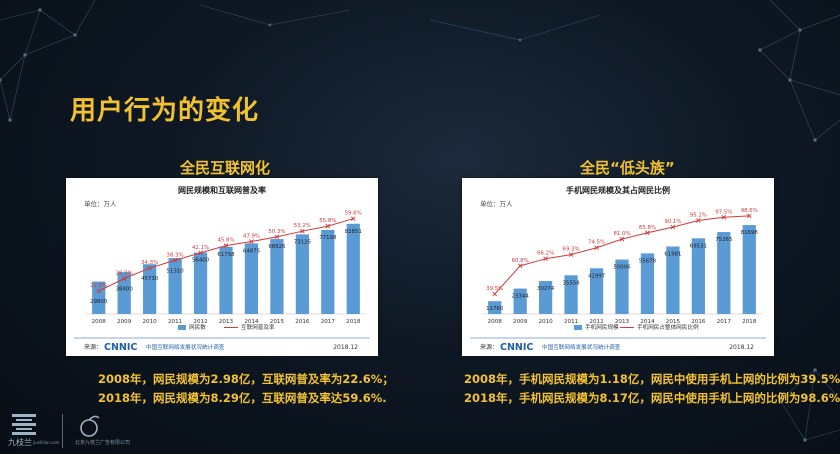  Describe the element at coordinates (668, 327) in the screenshot. I see `legend-line-label: 手机网民占整体网民比例` at that location.